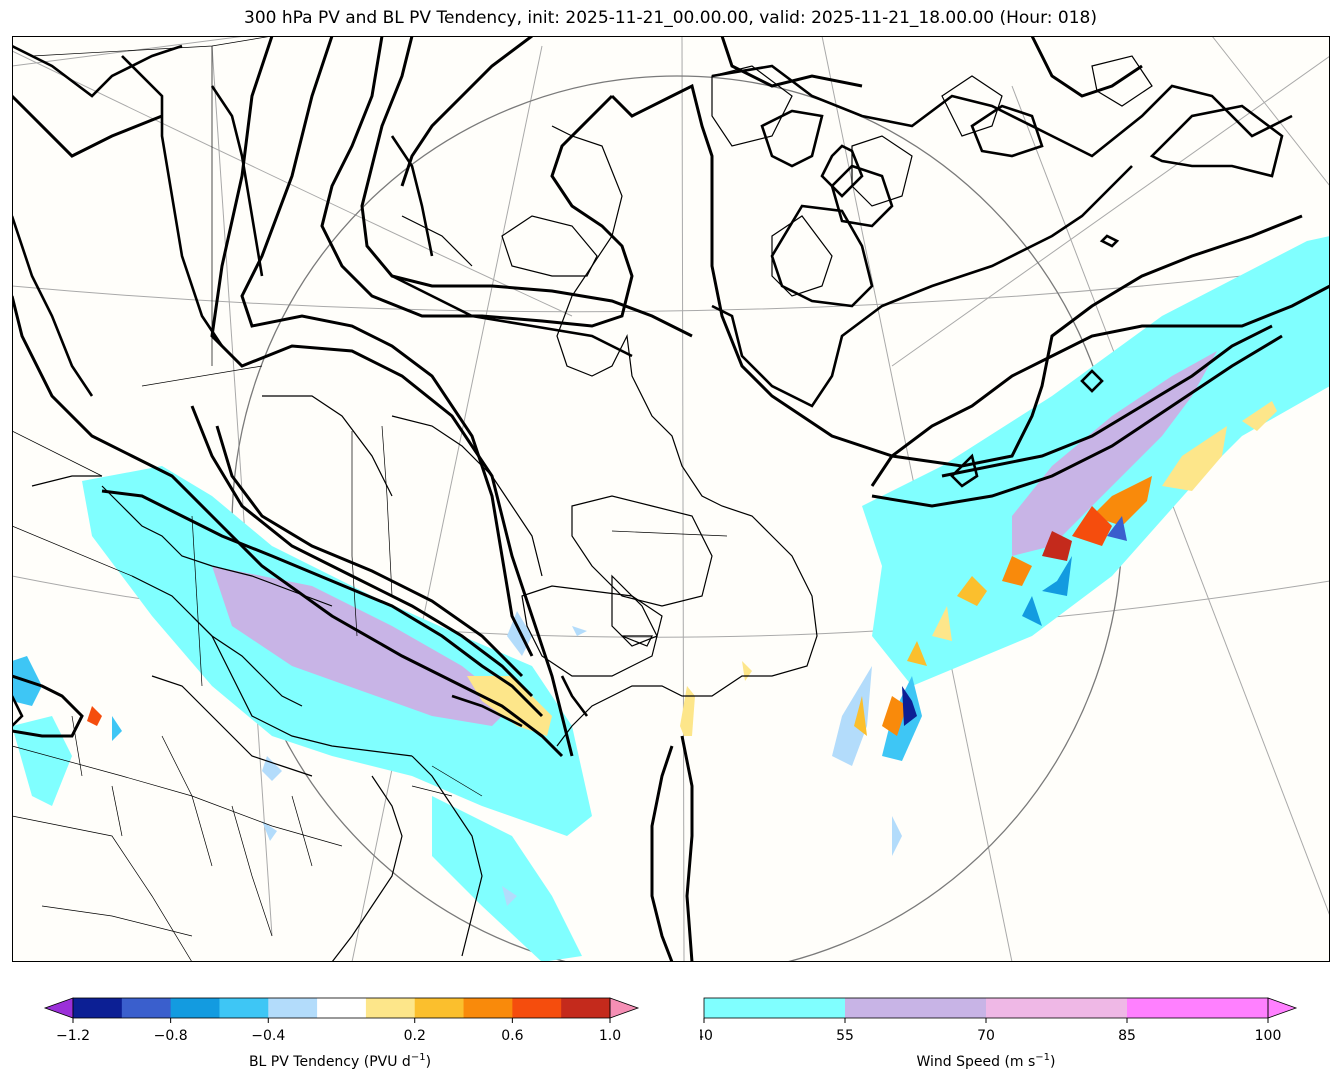  I want to click on colorbar-wind-max-triangle, so click(1282, 1008).